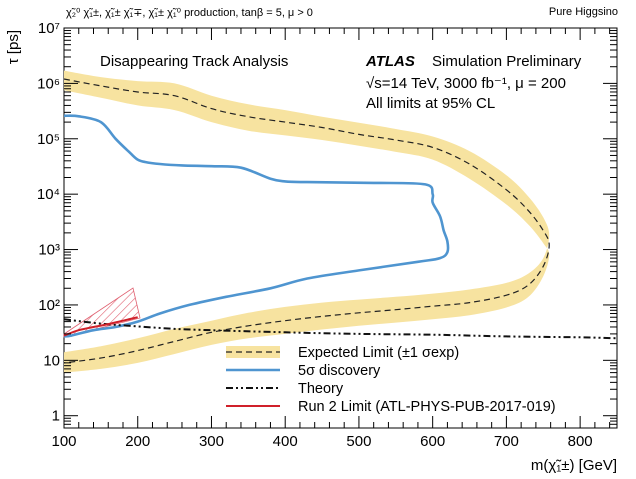 Image resolution: width=636 pixels, height=479 pixels. I want to click on x-tick-label: 500, so click(358, 441).